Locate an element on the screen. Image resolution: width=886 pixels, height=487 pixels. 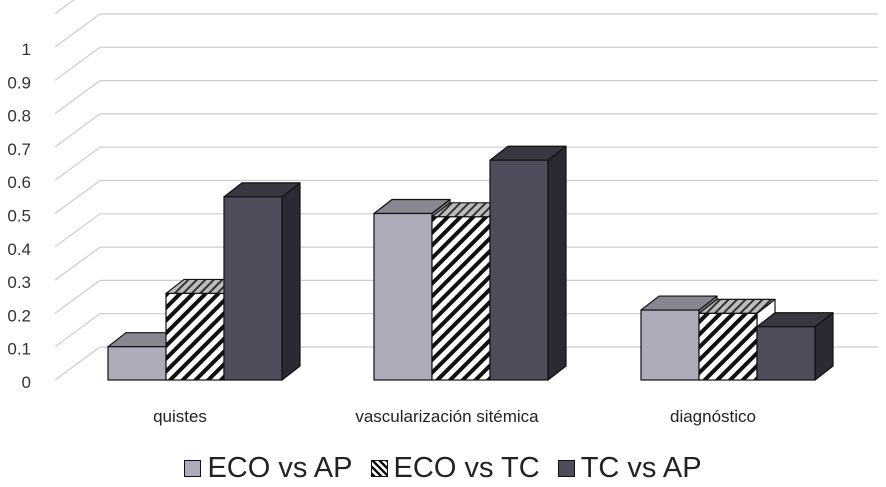
y-tick-label: 0 is located at coordinates (26, 382).